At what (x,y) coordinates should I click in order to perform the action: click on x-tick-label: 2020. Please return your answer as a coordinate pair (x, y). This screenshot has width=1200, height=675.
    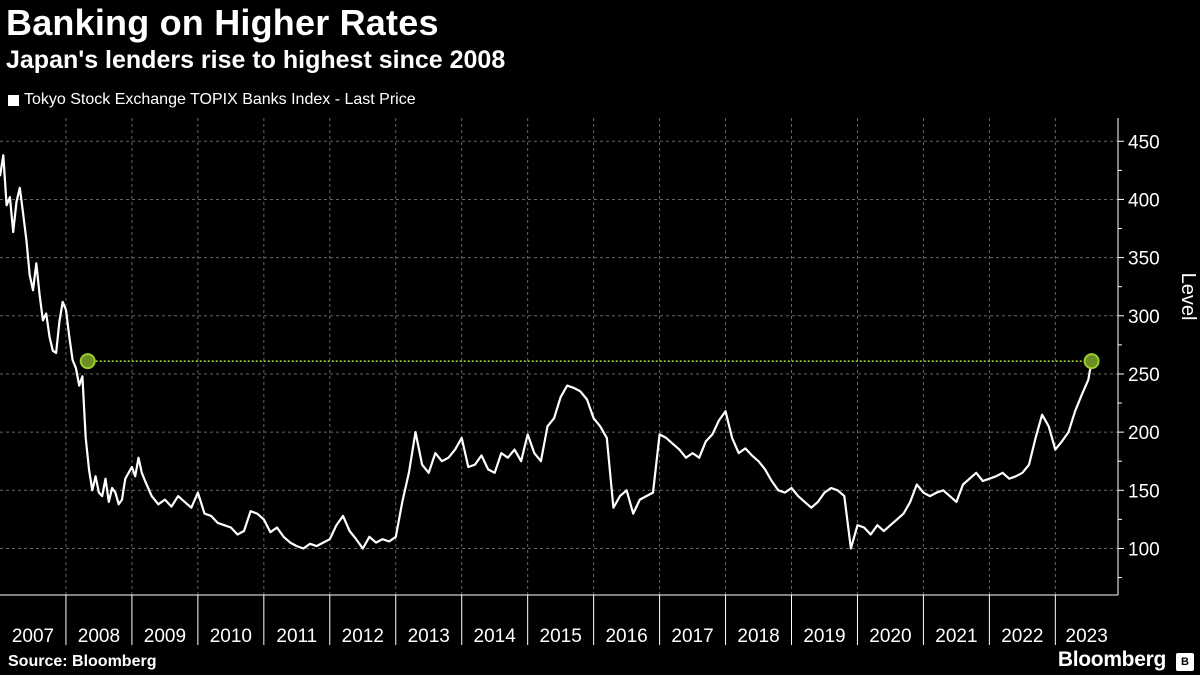
    Looking at the image, I should click on (890, 636).